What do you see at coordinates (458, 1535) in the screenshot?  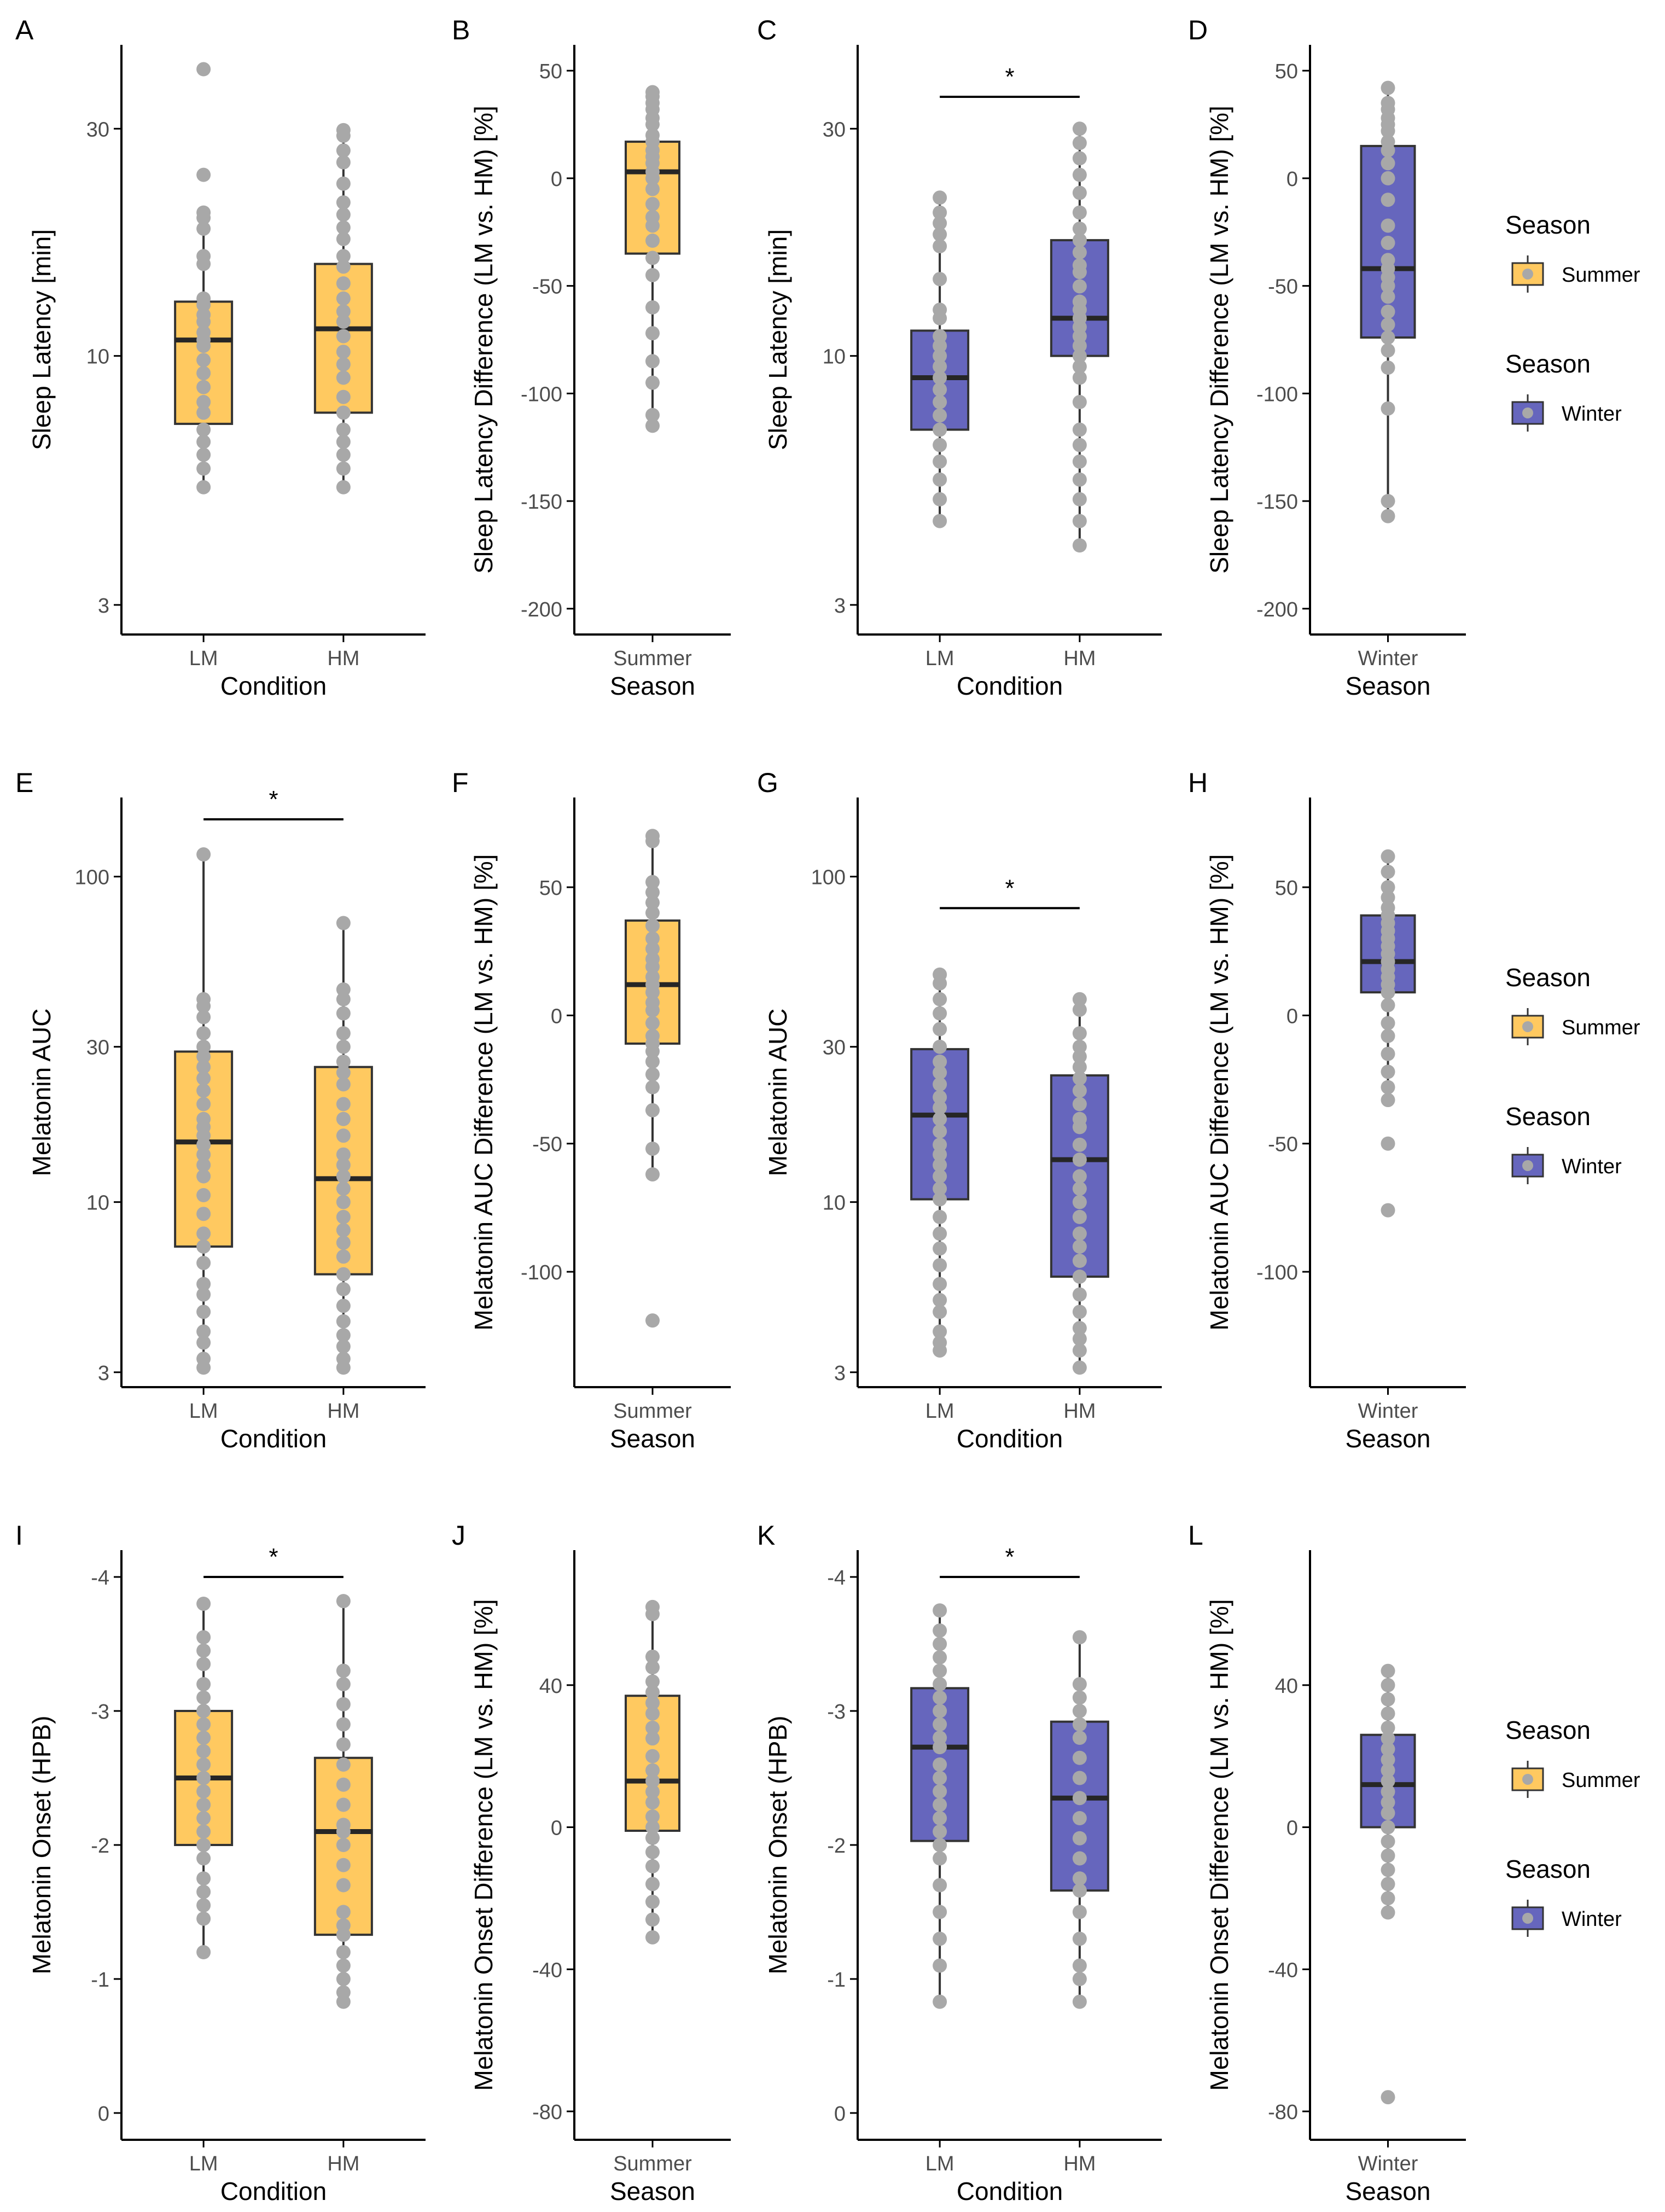 I see `panel-letter: J` at bounding box center [458, 1535].